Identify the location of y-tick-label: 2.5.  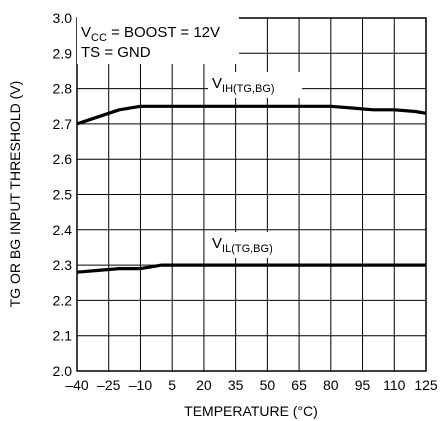
(63, 195).